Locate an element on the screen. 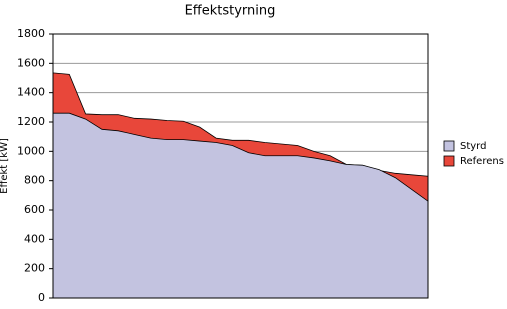 The height and width of the screenshot is (309, 507). y-axis-label: Effekt [kW] is located at coordinates (5, 166).